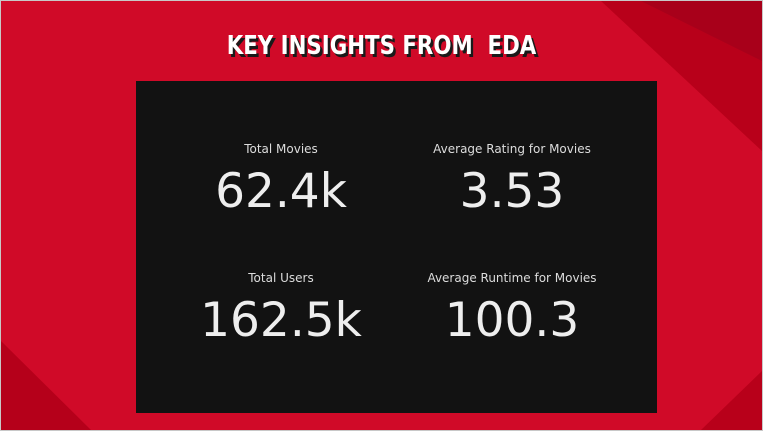  Describe the element at coordinates (281, 149) in the screenshot. I see `kpi-label: Total Movies` at that location.